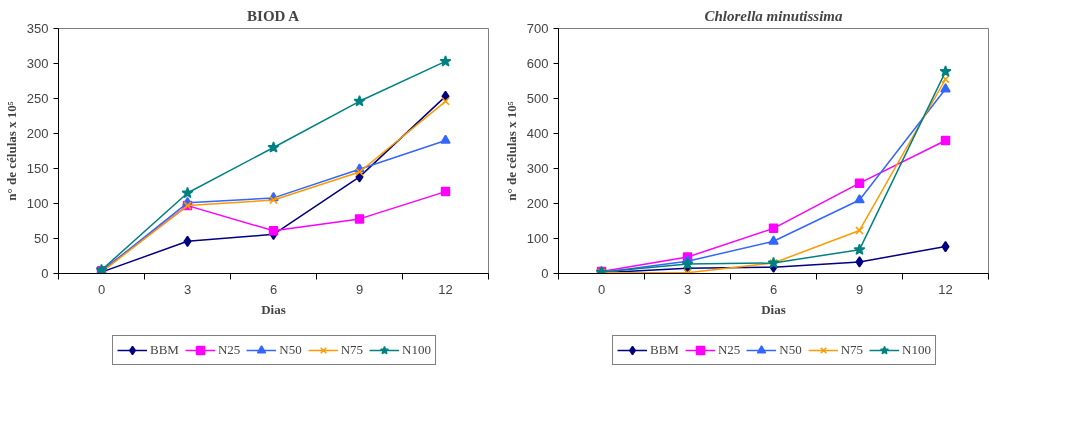 The image size is (1086, 427). What do you see at coordinates (537, 133) in the screenshot?
I see `y-tick-label: 400` at bounding box center [537, 133].